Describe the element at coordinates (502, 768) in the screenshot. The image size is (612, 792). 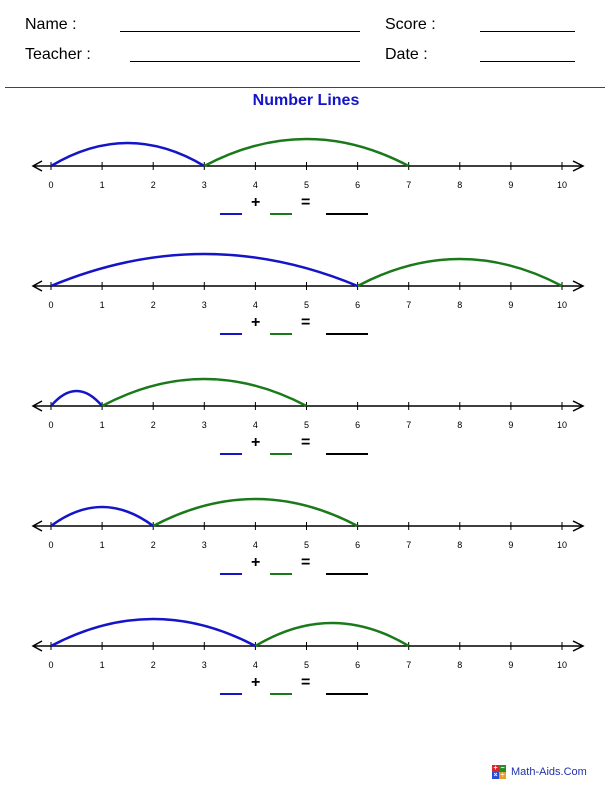
I see `logo-minus: −` at that location.